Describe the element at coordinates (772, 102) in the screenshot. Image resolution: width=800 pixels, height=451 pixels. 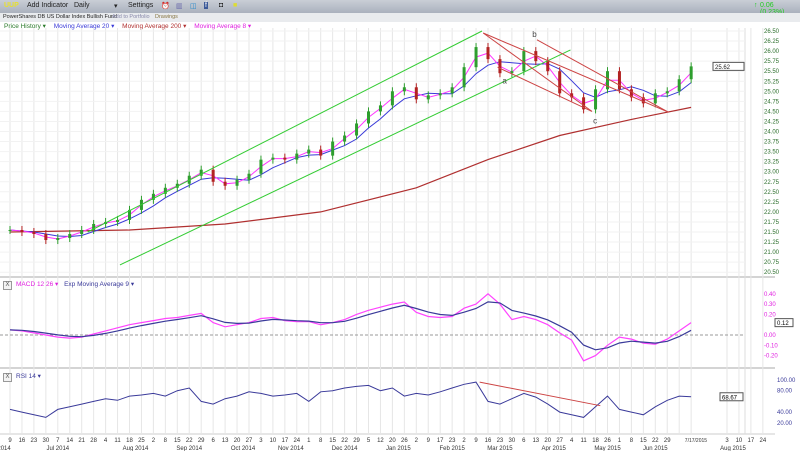
I see `price-tick-label: 24.75` at that location.